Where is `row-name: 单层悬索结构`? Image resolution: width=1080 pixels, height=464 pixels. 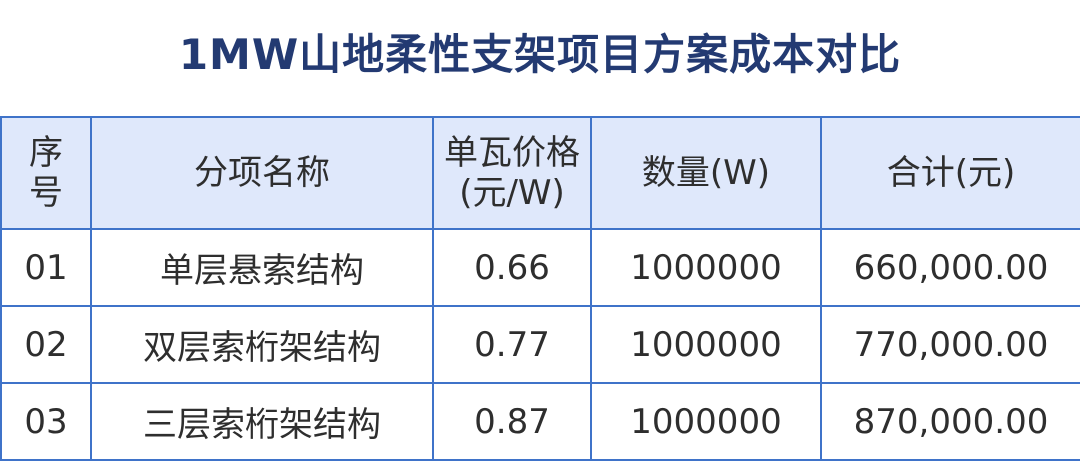 row-name: 单层悬索结构 is located at coordinates (262, 267).